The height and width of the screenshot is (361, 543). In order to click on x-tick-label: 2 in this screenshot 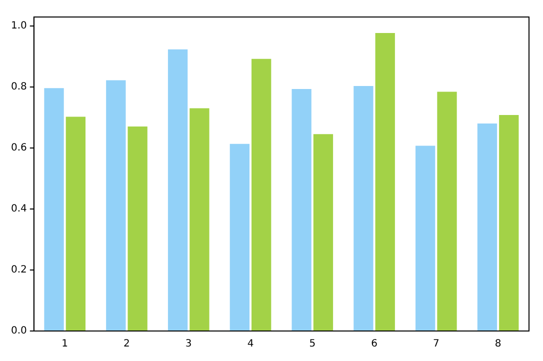, I will do `click(127, 344)`.